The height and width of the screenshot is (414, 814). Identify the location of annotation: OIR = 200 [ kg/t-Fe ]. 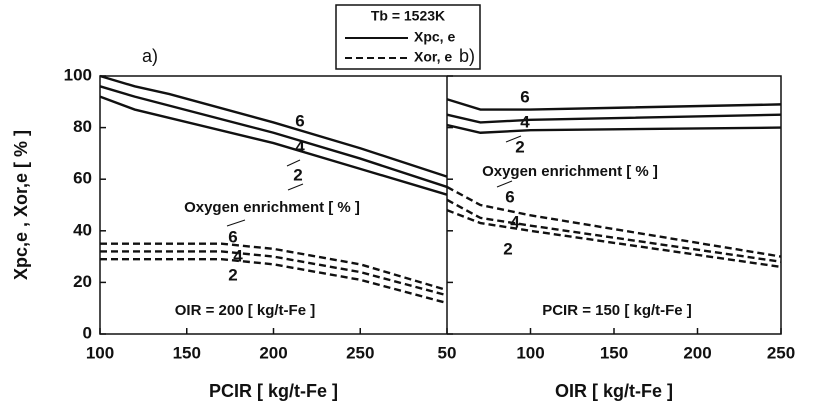
(245, 310).